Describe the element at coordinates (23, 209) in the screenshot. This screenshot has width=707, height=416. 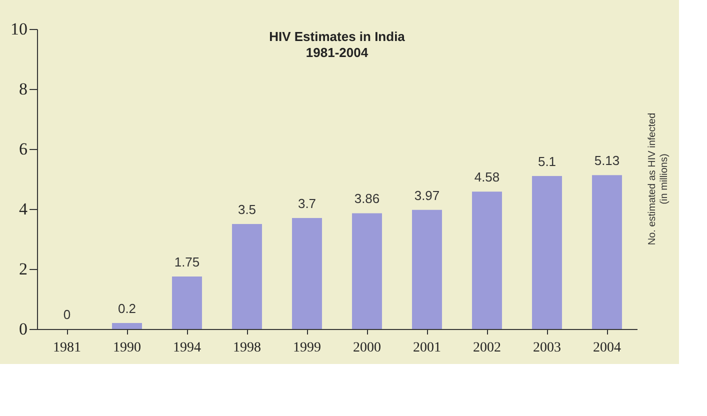
I see `y-tick-label: 4` at that location.